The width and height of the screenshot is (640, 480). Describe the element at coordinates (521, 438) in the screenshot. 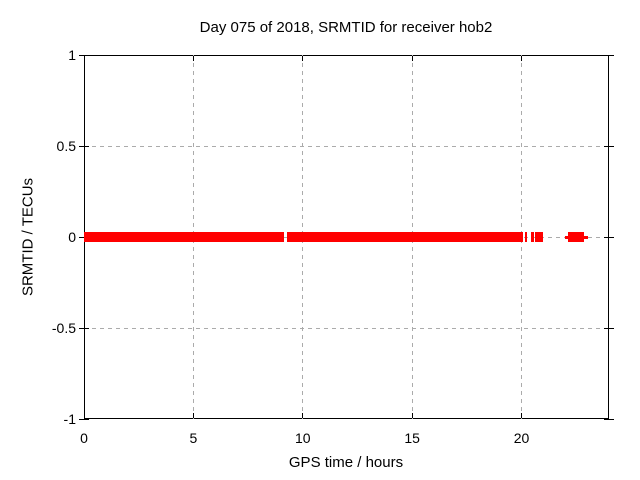

I see `x-tick-label: 20` at that location.